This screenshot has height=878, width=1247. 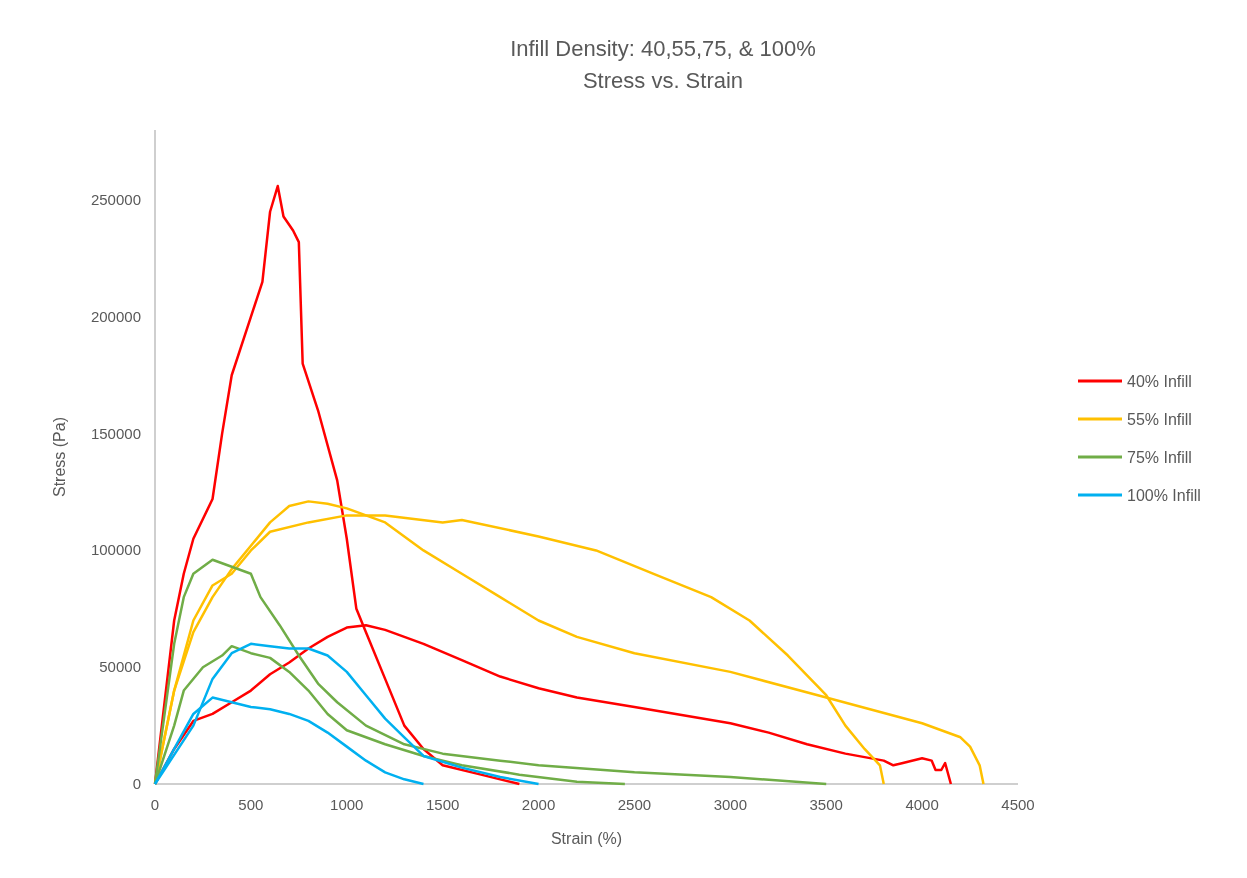 What do you see at coordinates (115, 200) in the screenshot?
I see `y-tick-label: 250000` at bounding box center [115, 200].